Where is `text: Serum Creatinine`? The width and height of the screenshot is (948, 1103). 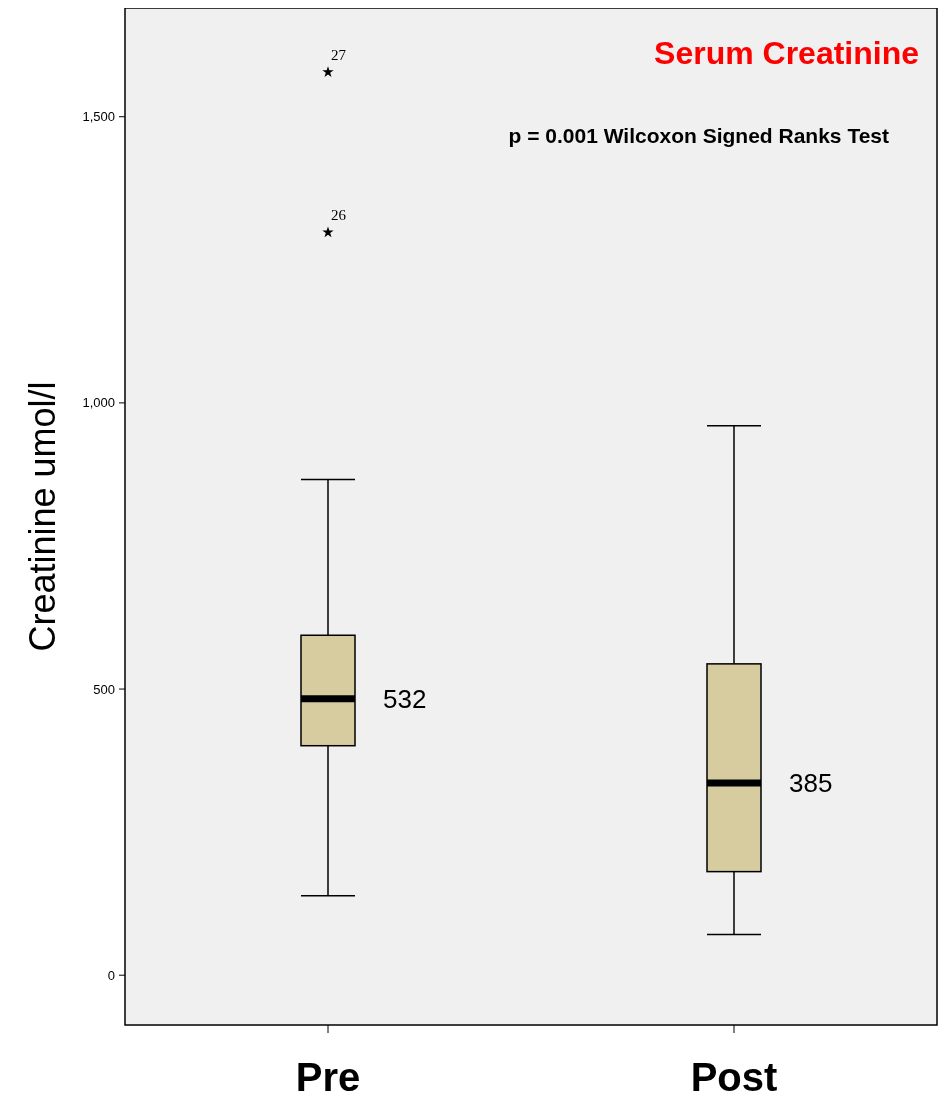
text: Serum Creatinine is located at coordinates (786, 53).